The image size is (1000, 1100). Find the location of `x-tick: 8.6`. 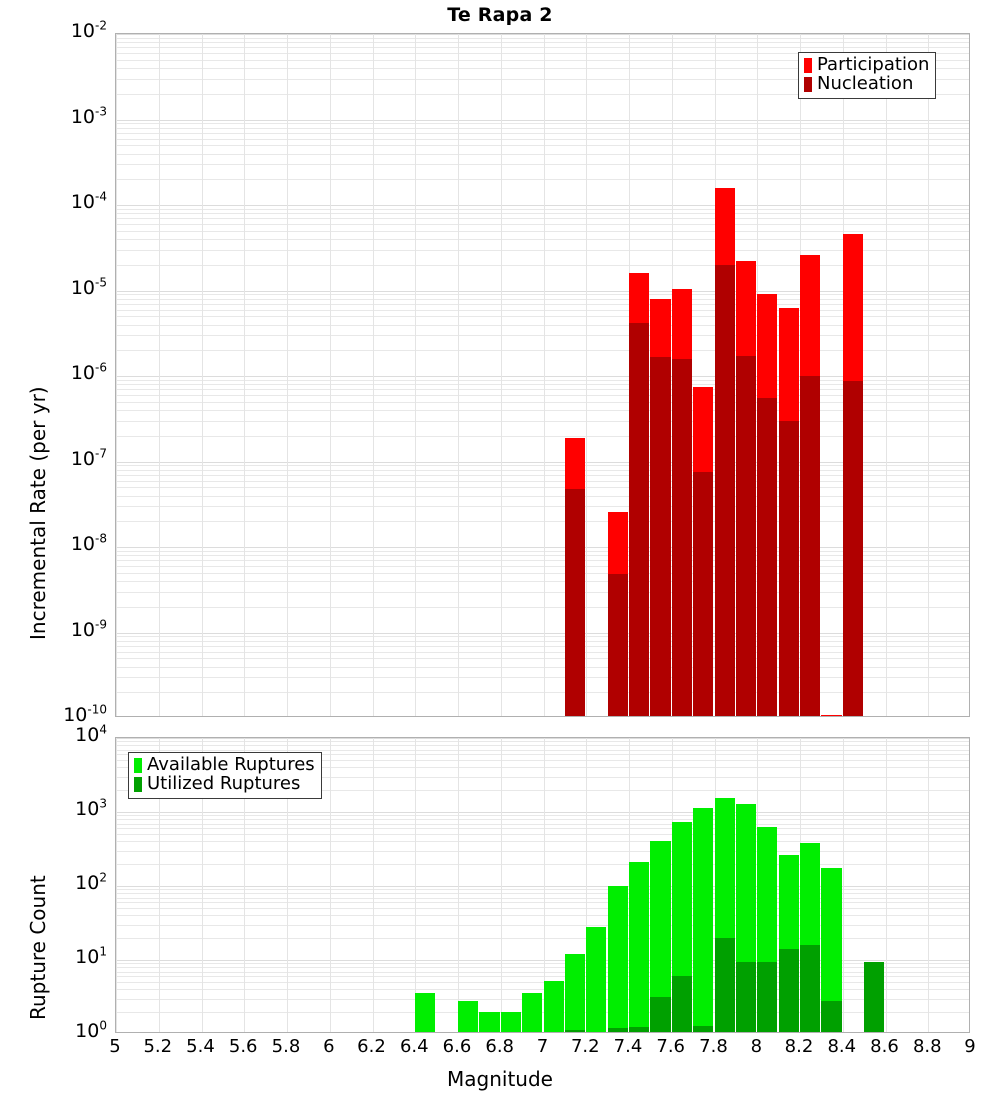

x-tick: 8.6 is located at coordinates (884, 1046).